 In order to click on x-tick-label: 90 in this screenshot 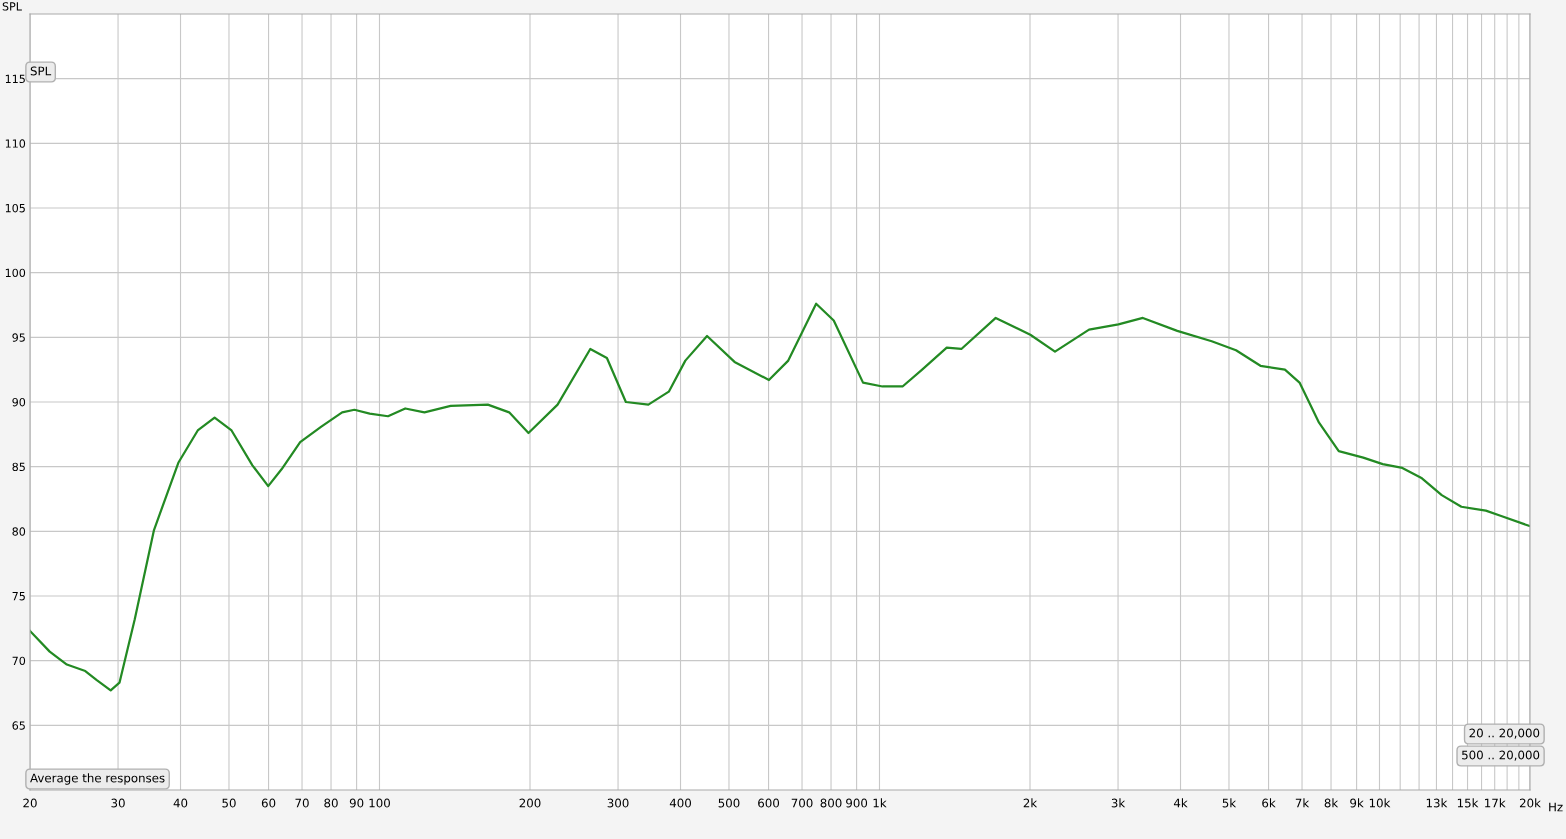, I will do `click(356, 803)`.